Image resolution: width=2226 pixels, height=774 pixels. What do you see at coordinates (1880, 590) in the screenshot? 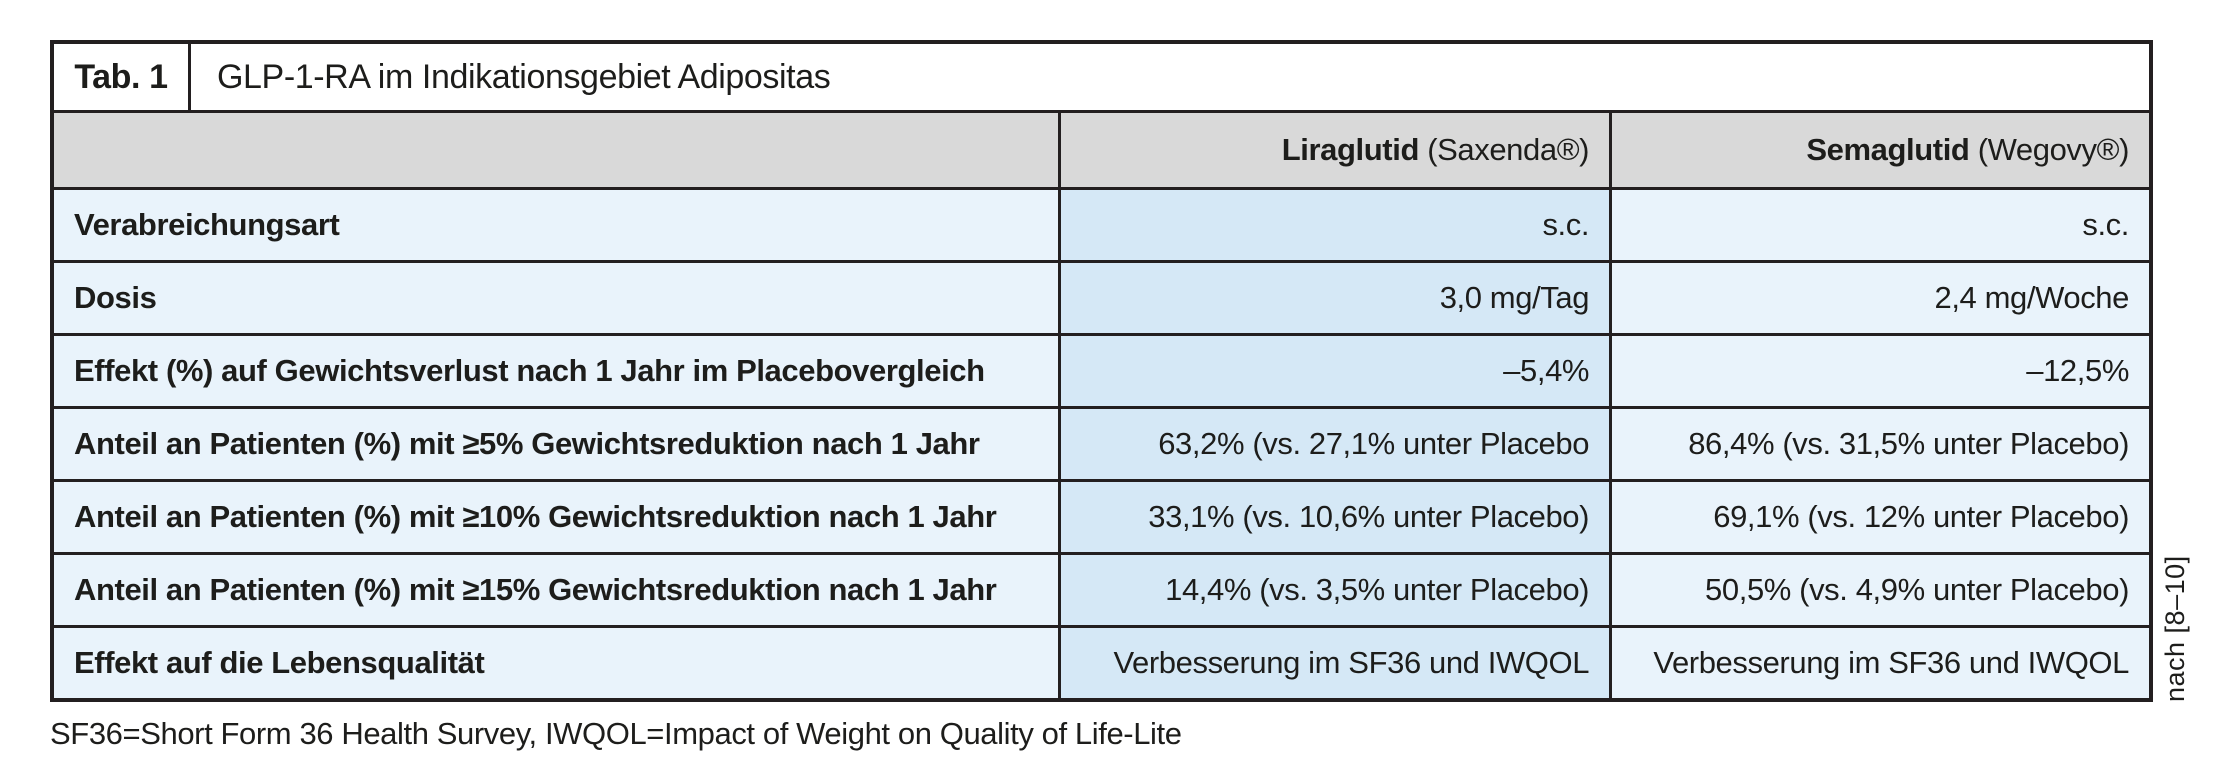
I see `semaglutid-value: 50,5% (vs. 4,9% unter Placebo)` at bounding box center [1880, 590].